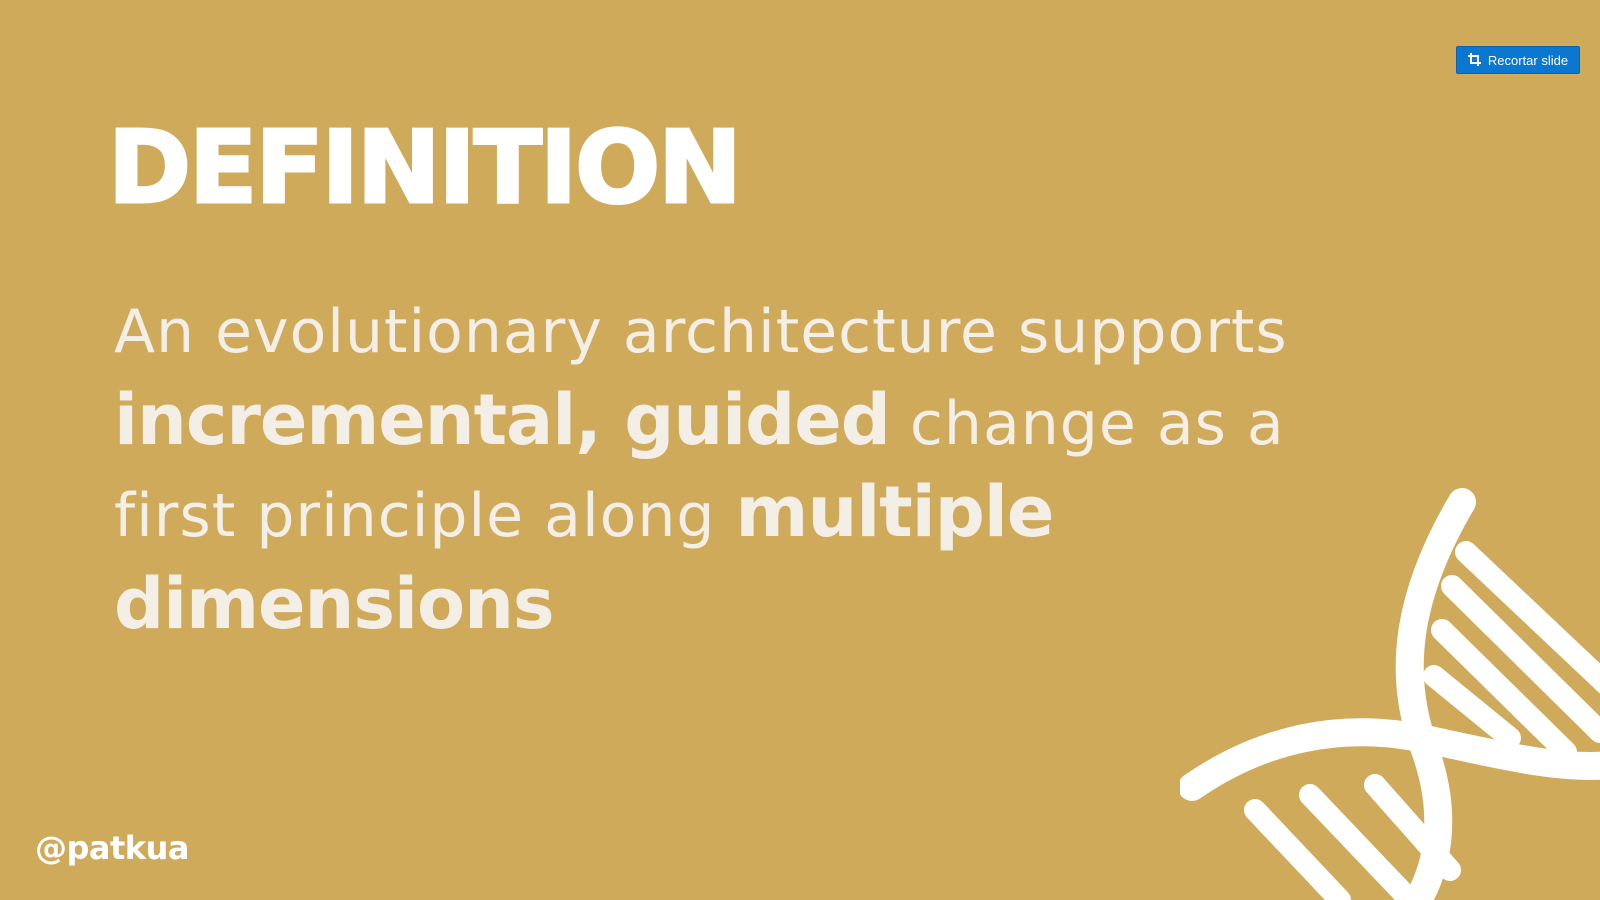 The width and height of the screenshot is (1600, 900). I want to click on dna-icon, so click(1390, 694).